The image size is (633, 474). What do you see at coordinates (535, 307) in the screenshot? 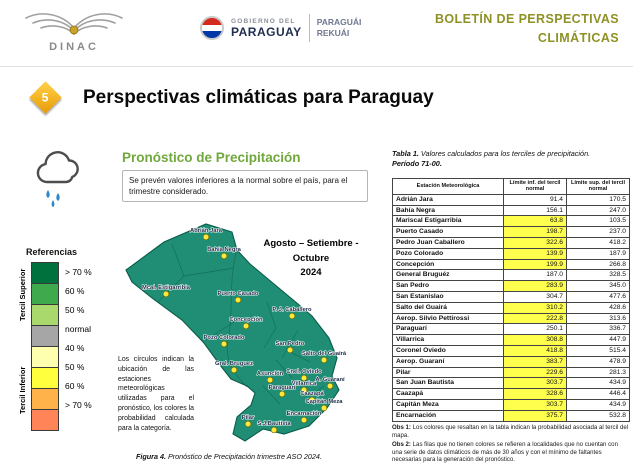
I see `table-cell: 310.2` at bounding box center [535, 307].